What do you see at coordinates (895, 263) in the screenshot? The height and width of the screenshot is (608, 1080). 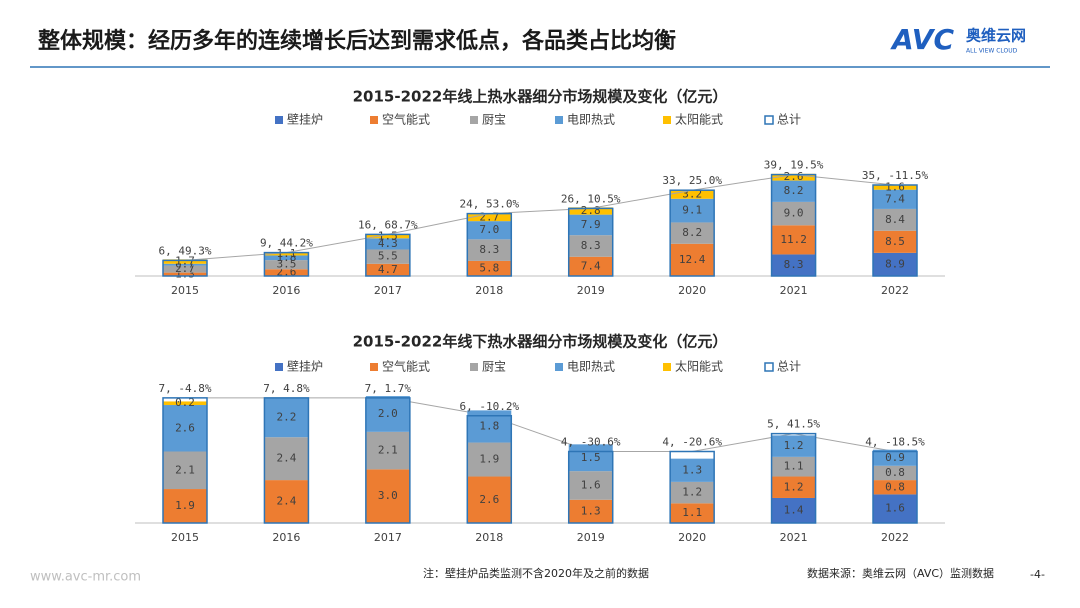 I see `segment-label: 8.9` at bounding box center [895, 263].